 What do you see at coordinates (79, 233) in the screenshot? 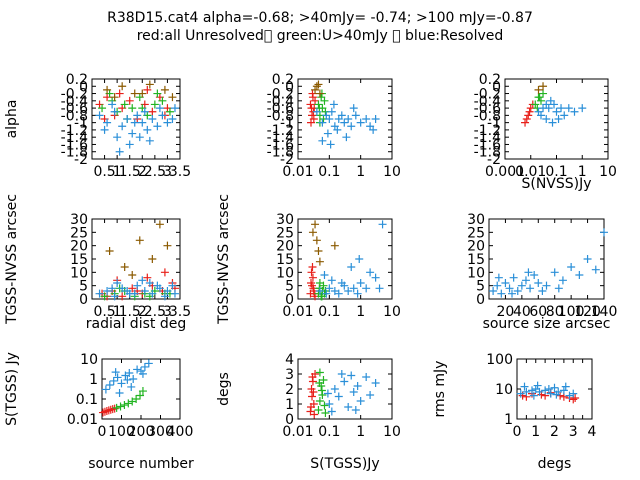
I see `y-tick-label: 25` at bounding box center [79, 233].